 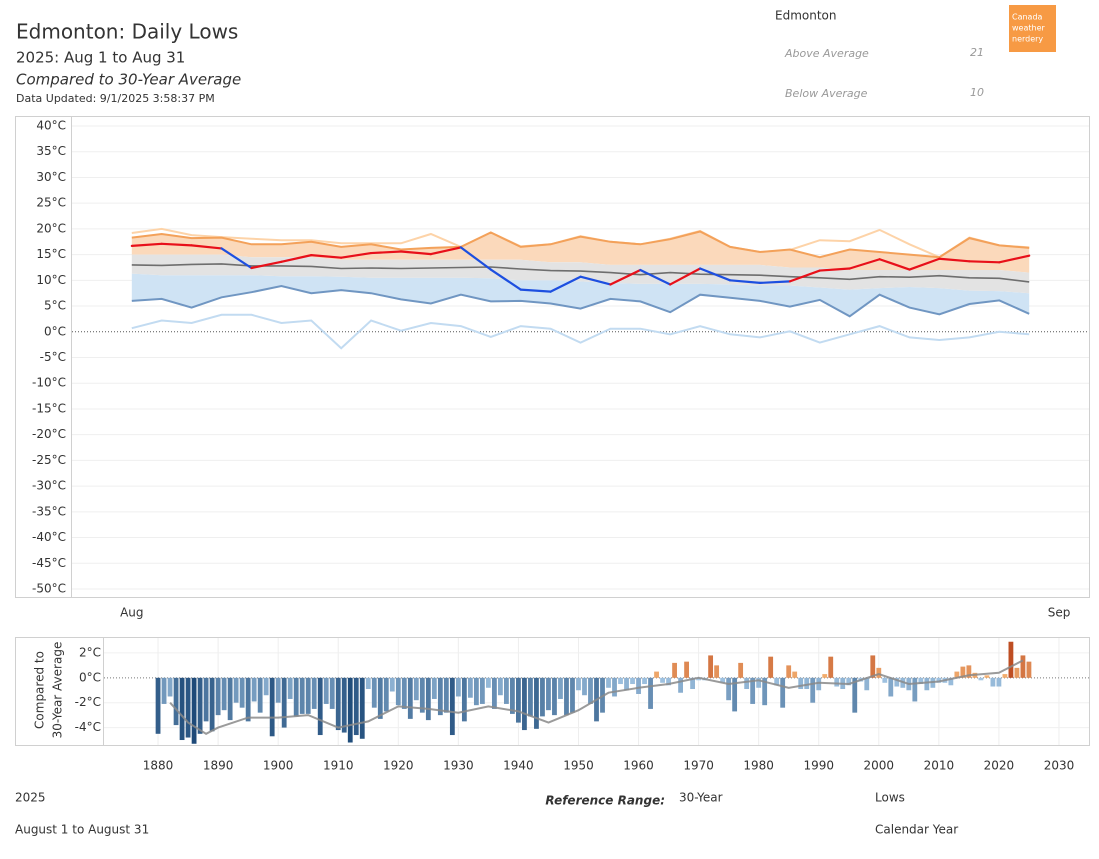 What do you see at coordinates (826, 53) in the screenshot?
I see `summary-label: Above Average` at bounding box center [826, 53].